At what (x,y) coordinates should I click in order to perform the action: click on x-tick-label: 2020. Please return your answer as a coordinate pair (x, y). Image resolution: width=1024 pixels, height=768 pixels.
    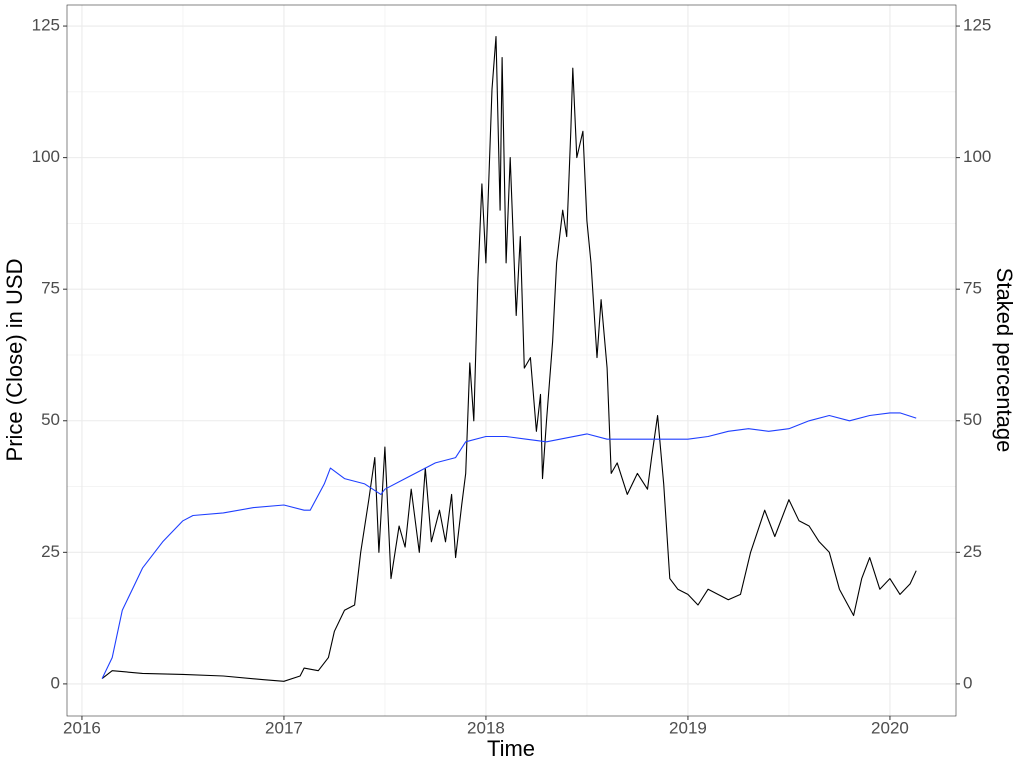
    Looking at the image, I should click on (890, 727).